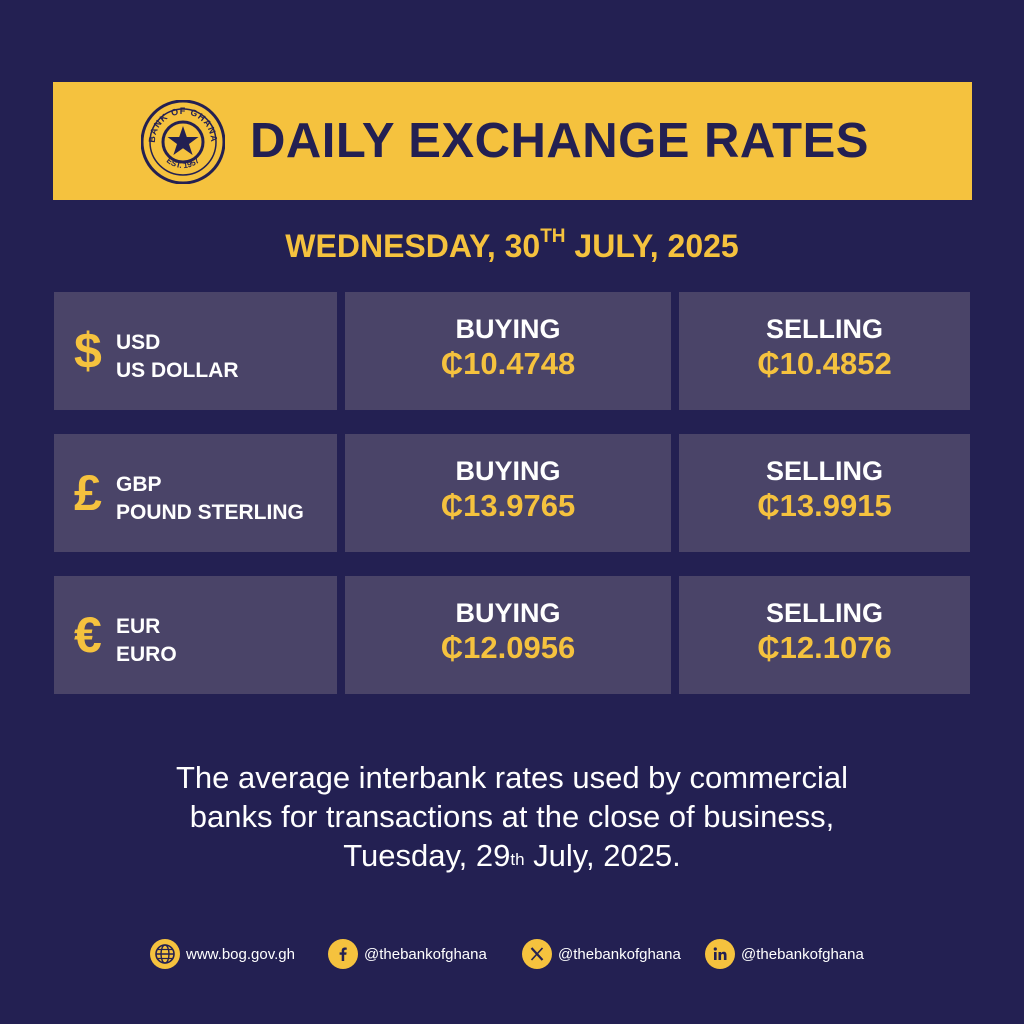 The width and height of the screenshot is (1024, 1024). I want to click on website-link: www.bog.gov.gh, so click(240, 954).